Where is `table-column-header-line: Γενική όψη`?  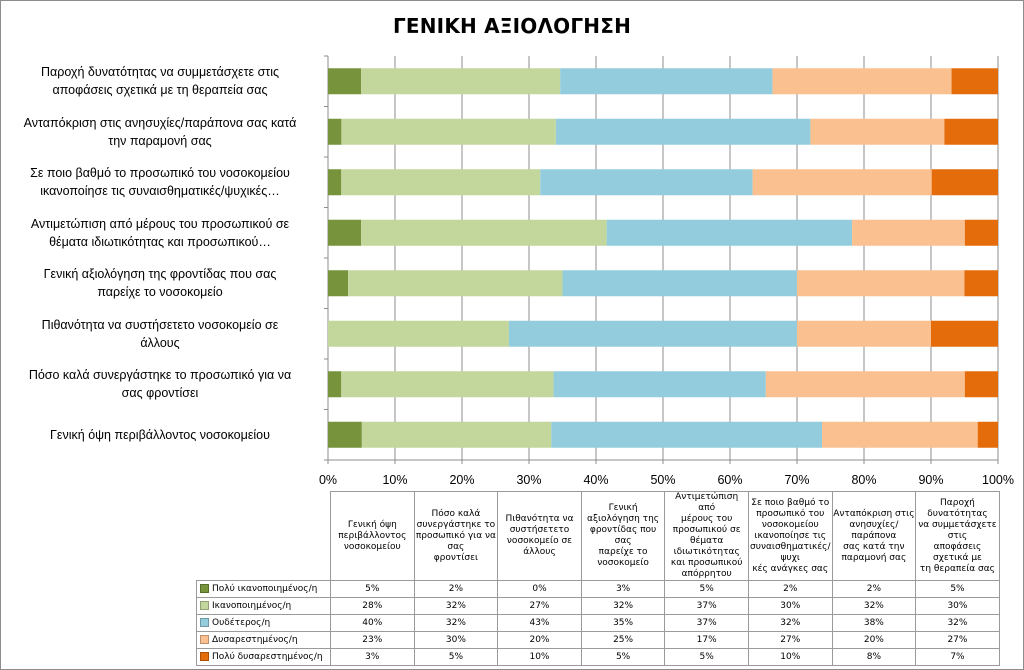 table-column-header-line: Γενική όψη is located at coordinates (372, 524).